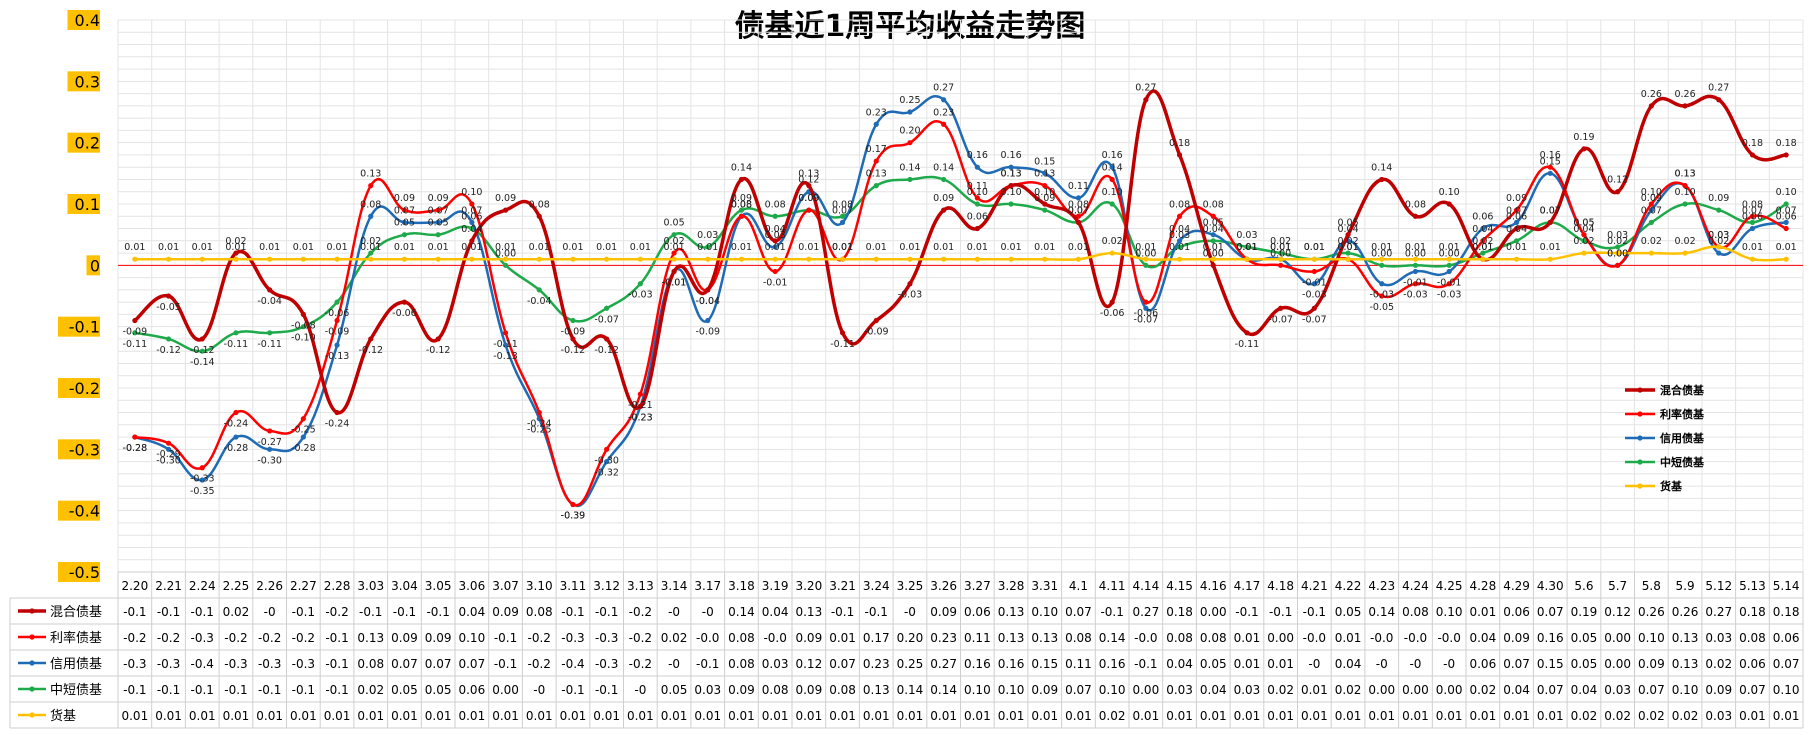 Image resolution: width=1813 pixels, height=735 pixels. What do you see at coordinates (84, 572) in the screenshot?
I see `y-tick-label: -0.5` at bounding box center [84, 572].